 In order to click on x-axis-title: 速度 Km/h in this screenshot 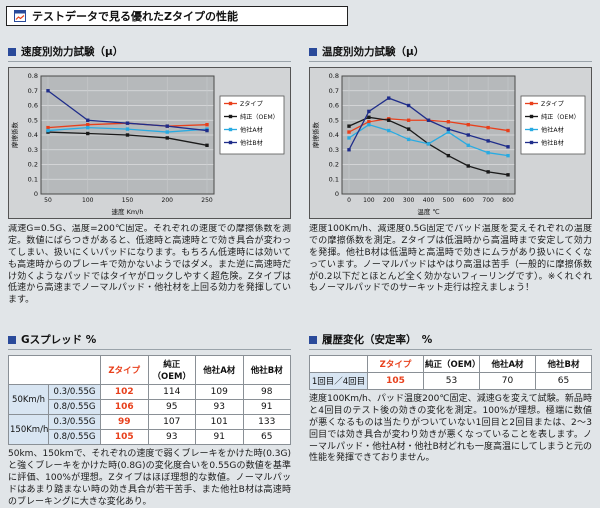, I will do `click(128, 211)`.